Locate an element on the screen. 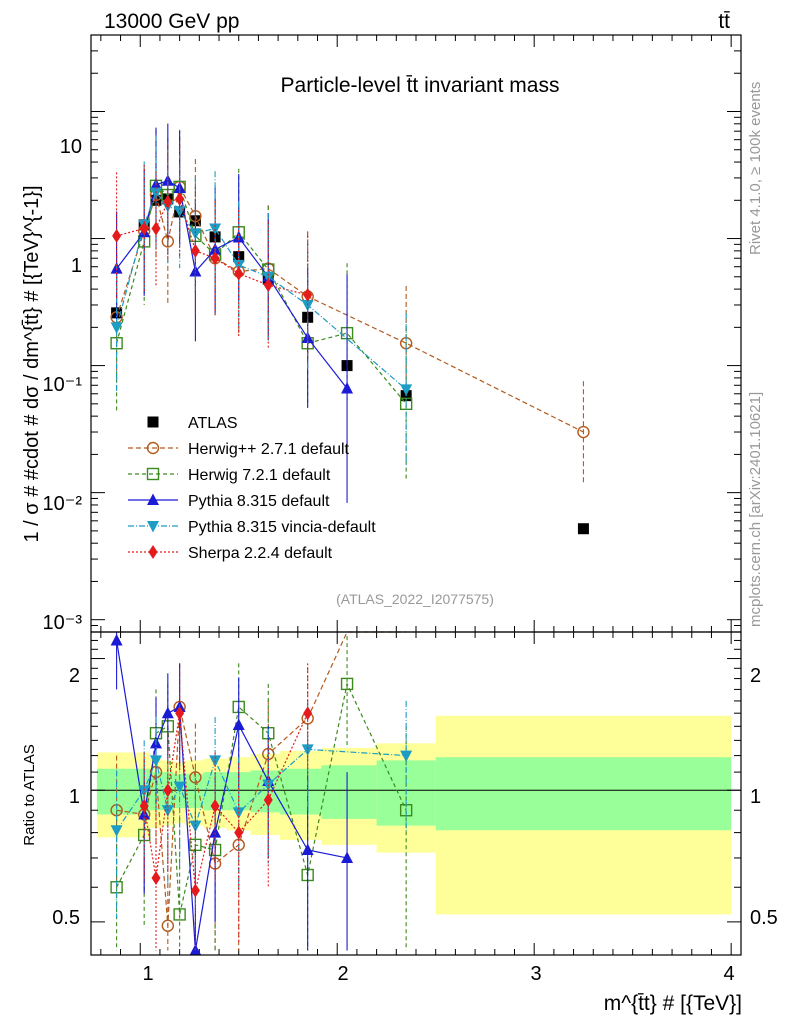 This screenshot has width=786, height=1024. y-tick-label: 10⁻³ is located at coordinates (63, 623).